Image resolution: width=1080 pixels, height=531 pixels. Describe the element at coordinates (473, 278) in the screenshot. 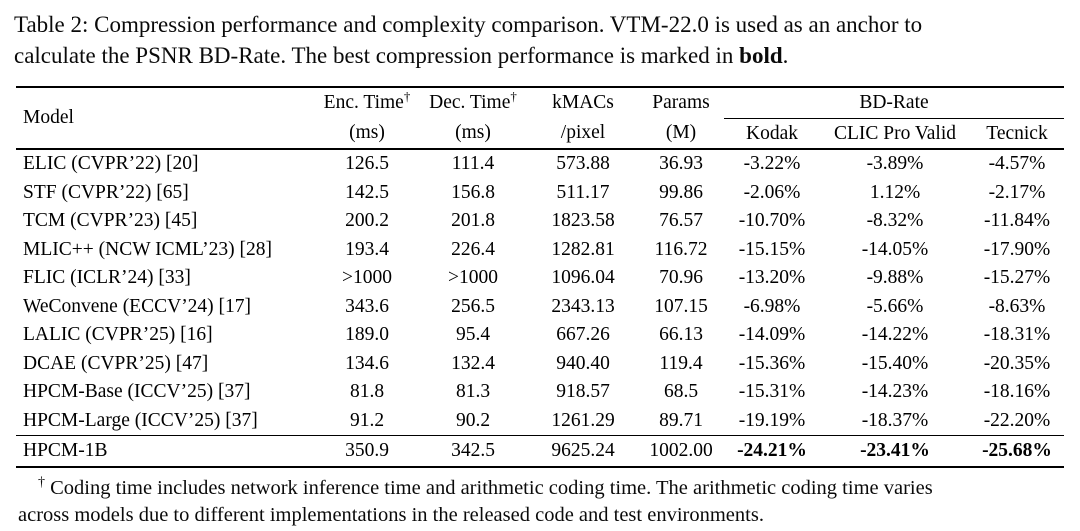

I see `cell-dec: >1000` at that location.